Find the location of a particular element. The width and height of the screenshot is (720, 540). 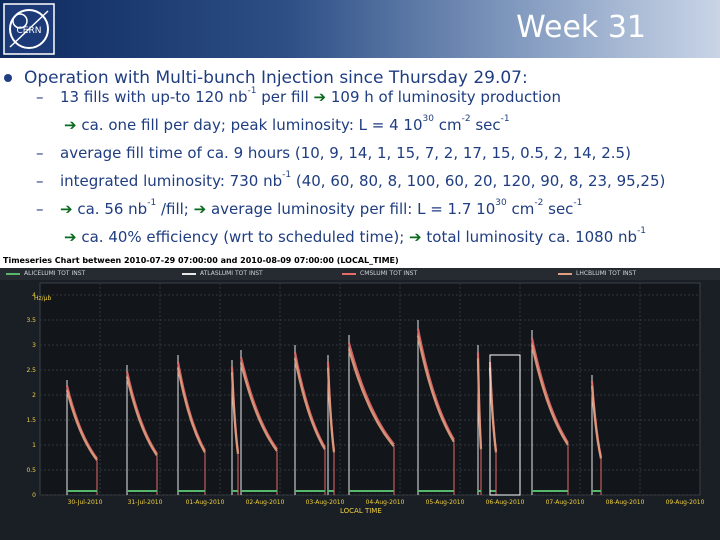

line-text: per fill is located at coordinates (285, 97).